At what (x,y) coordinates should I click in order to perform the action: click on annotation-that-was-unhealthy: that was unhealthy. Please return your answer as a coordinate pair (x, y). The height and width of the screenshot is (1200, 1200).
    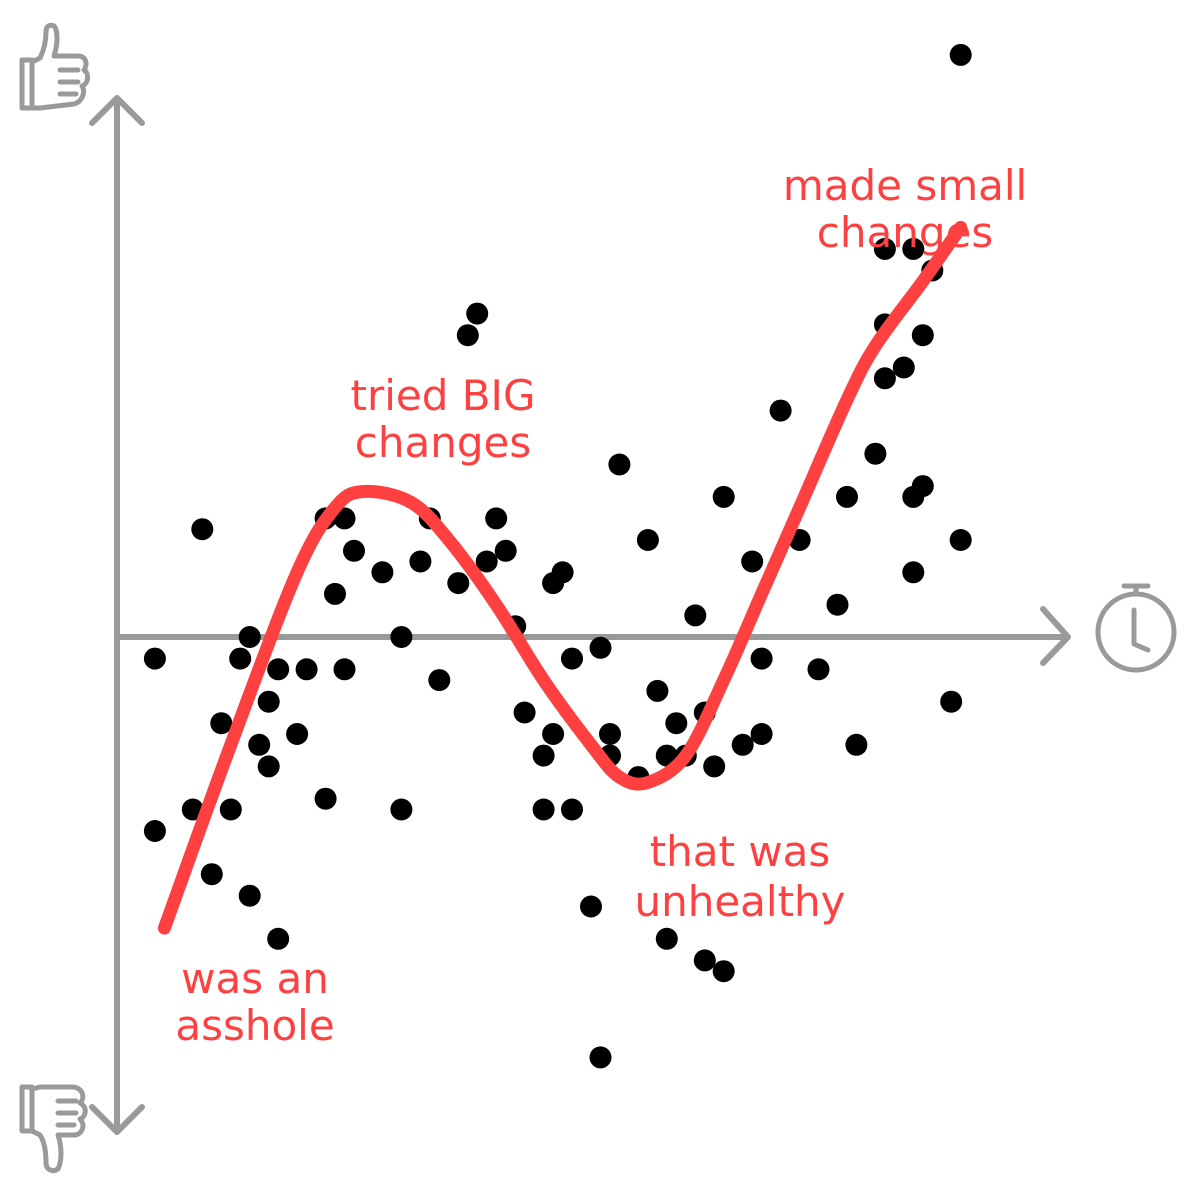
    Looking at the image, I should click on (739, 876).